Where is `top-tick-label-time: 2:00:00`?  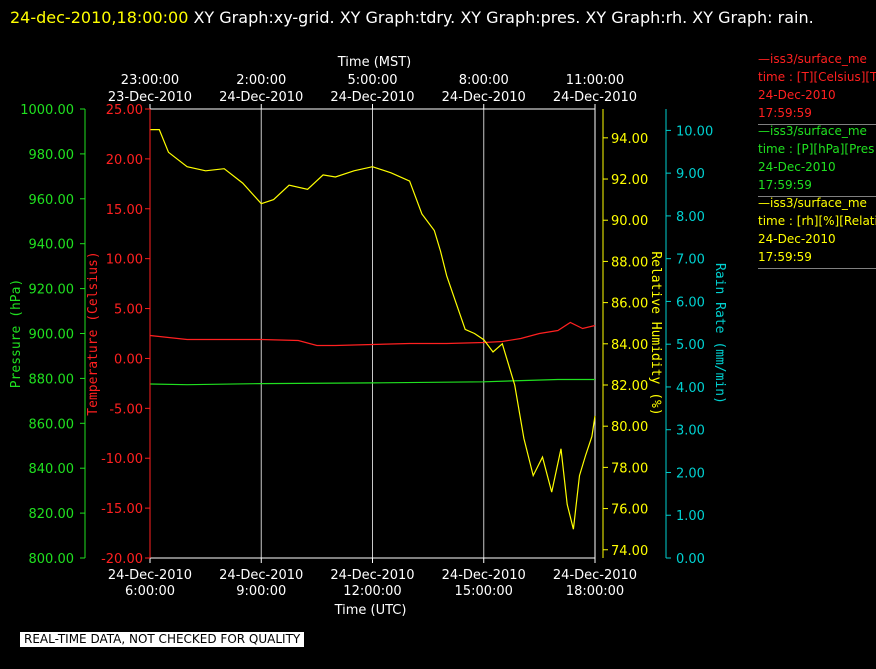 top-tick-label-time: 2:00:00 is located at coordinates (261, 80).